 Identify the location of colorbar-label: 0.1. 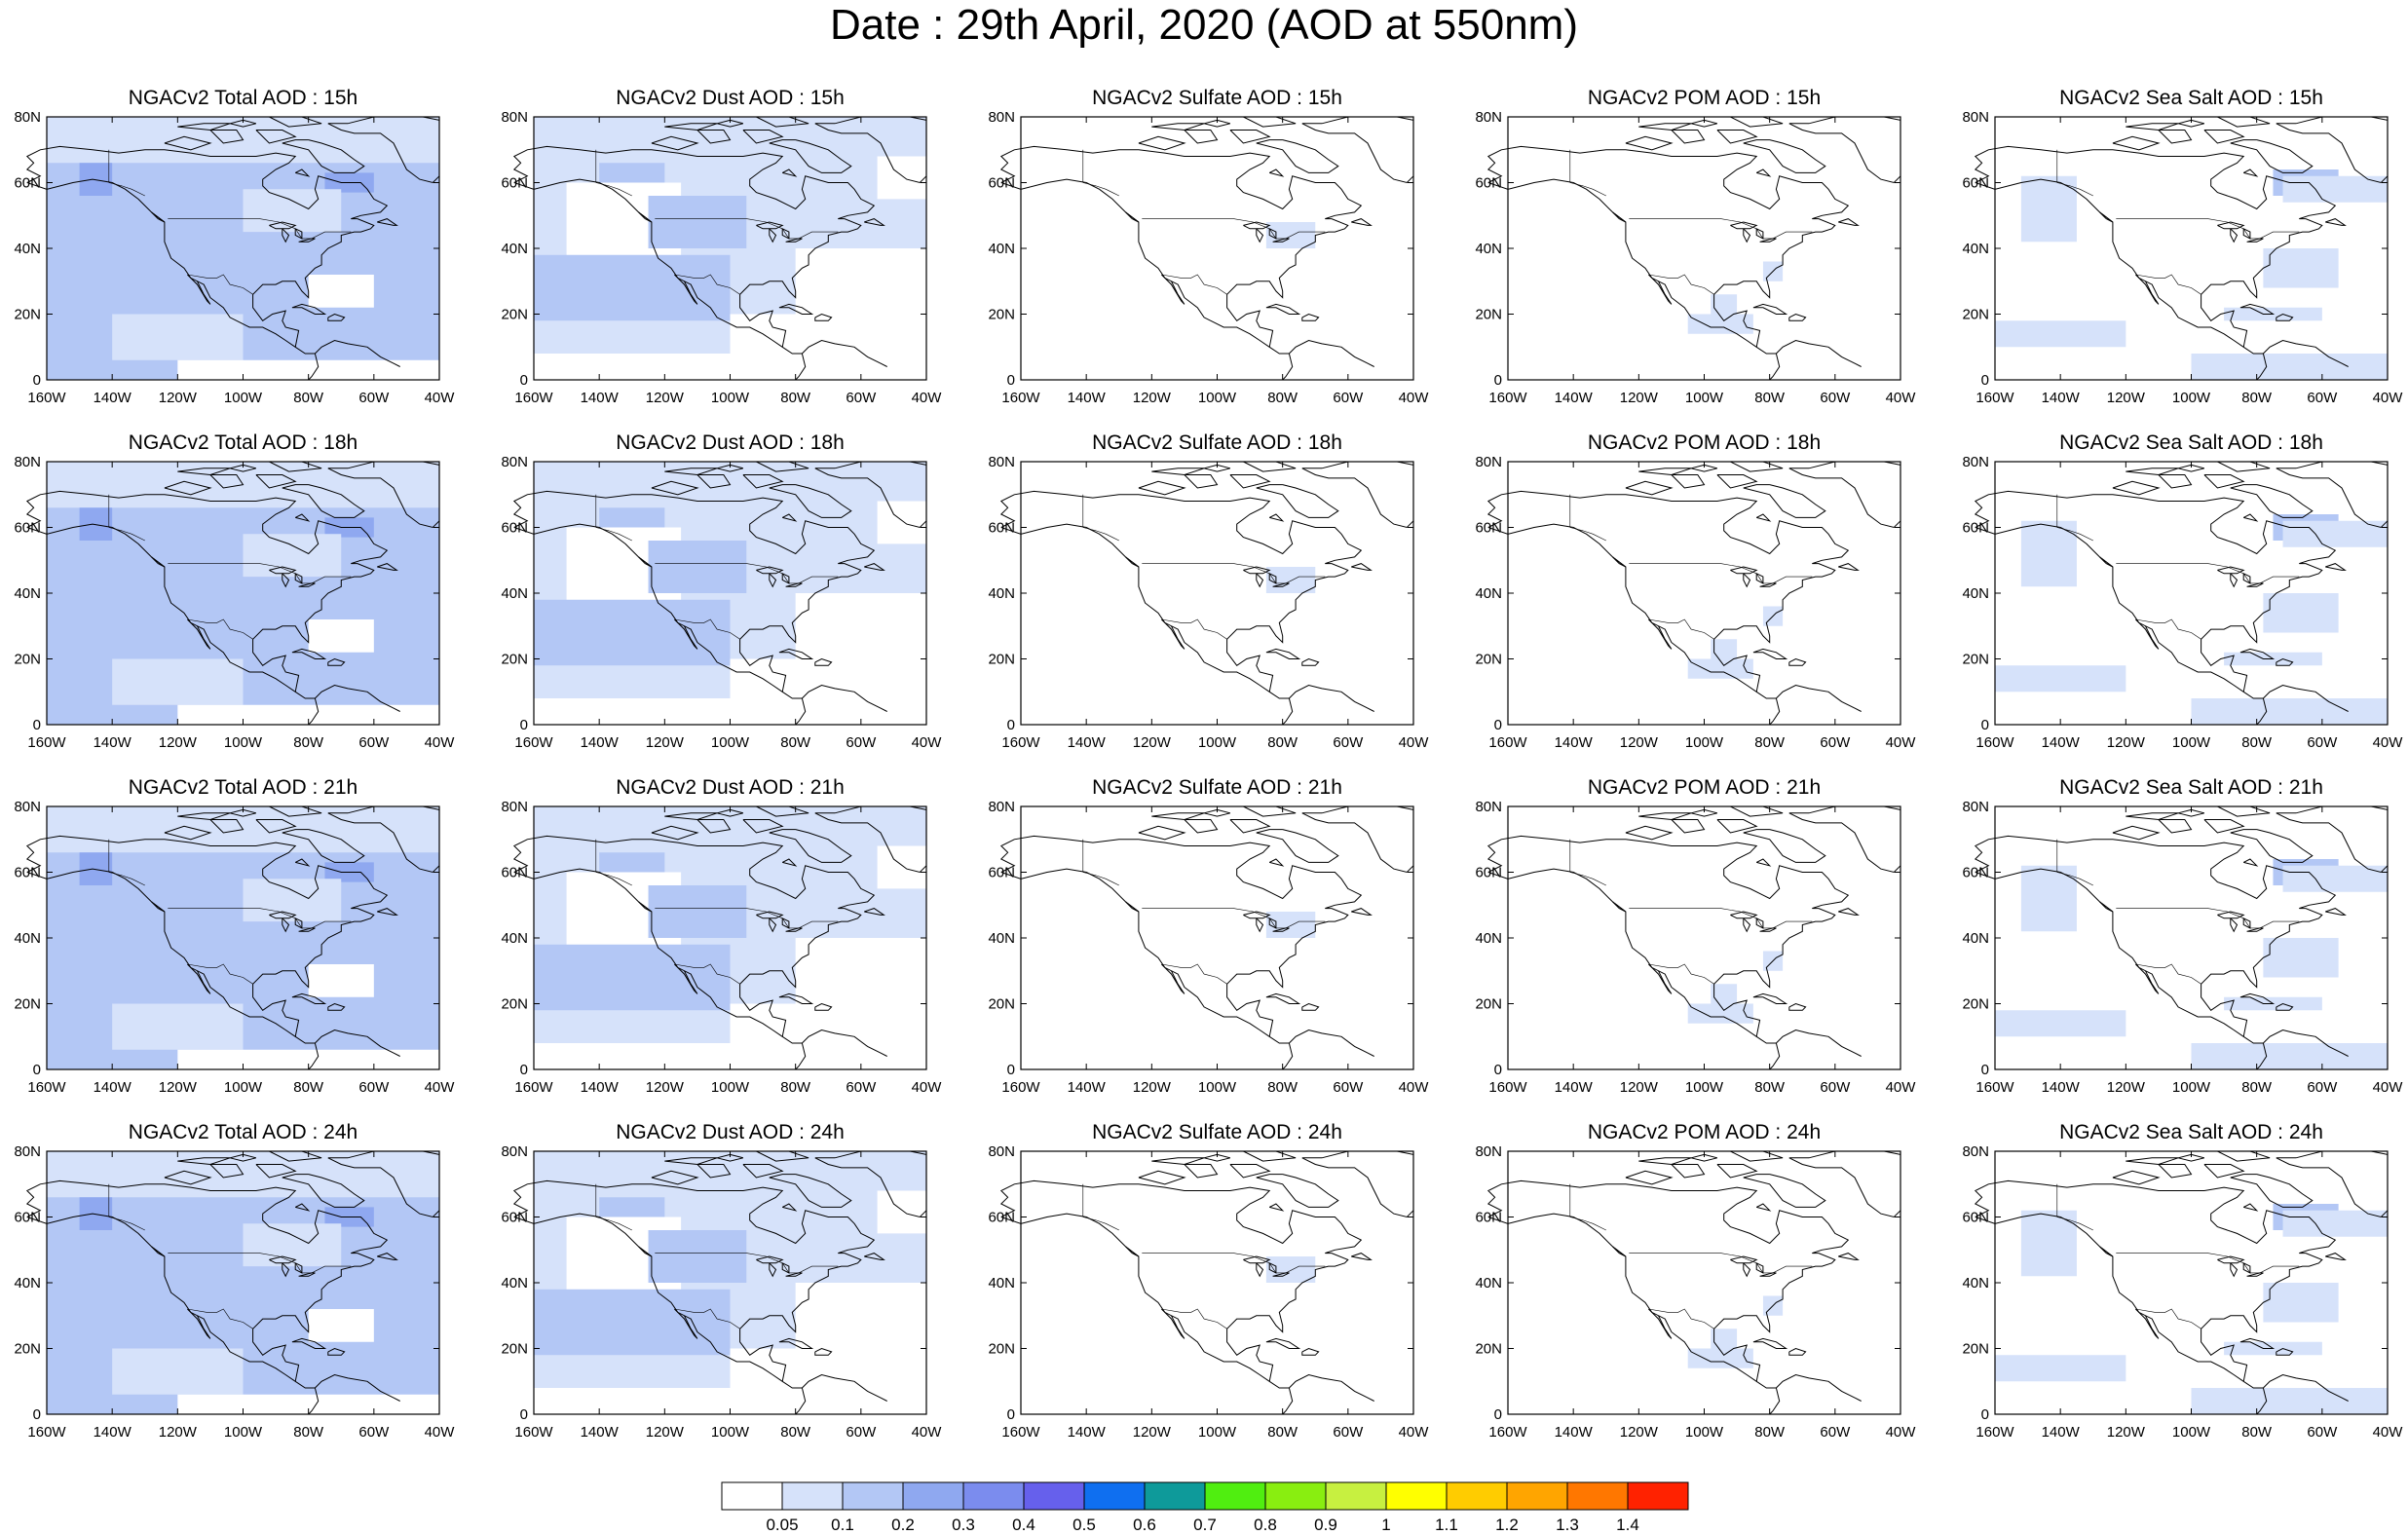
(842, 1525).